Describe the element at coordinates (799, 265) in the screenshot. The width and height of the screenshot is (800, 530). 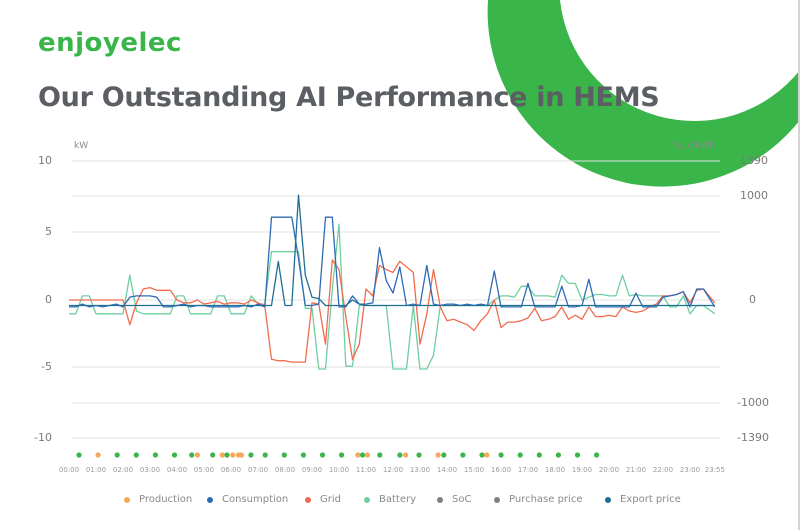
I see `page-edge-divider` at that location.